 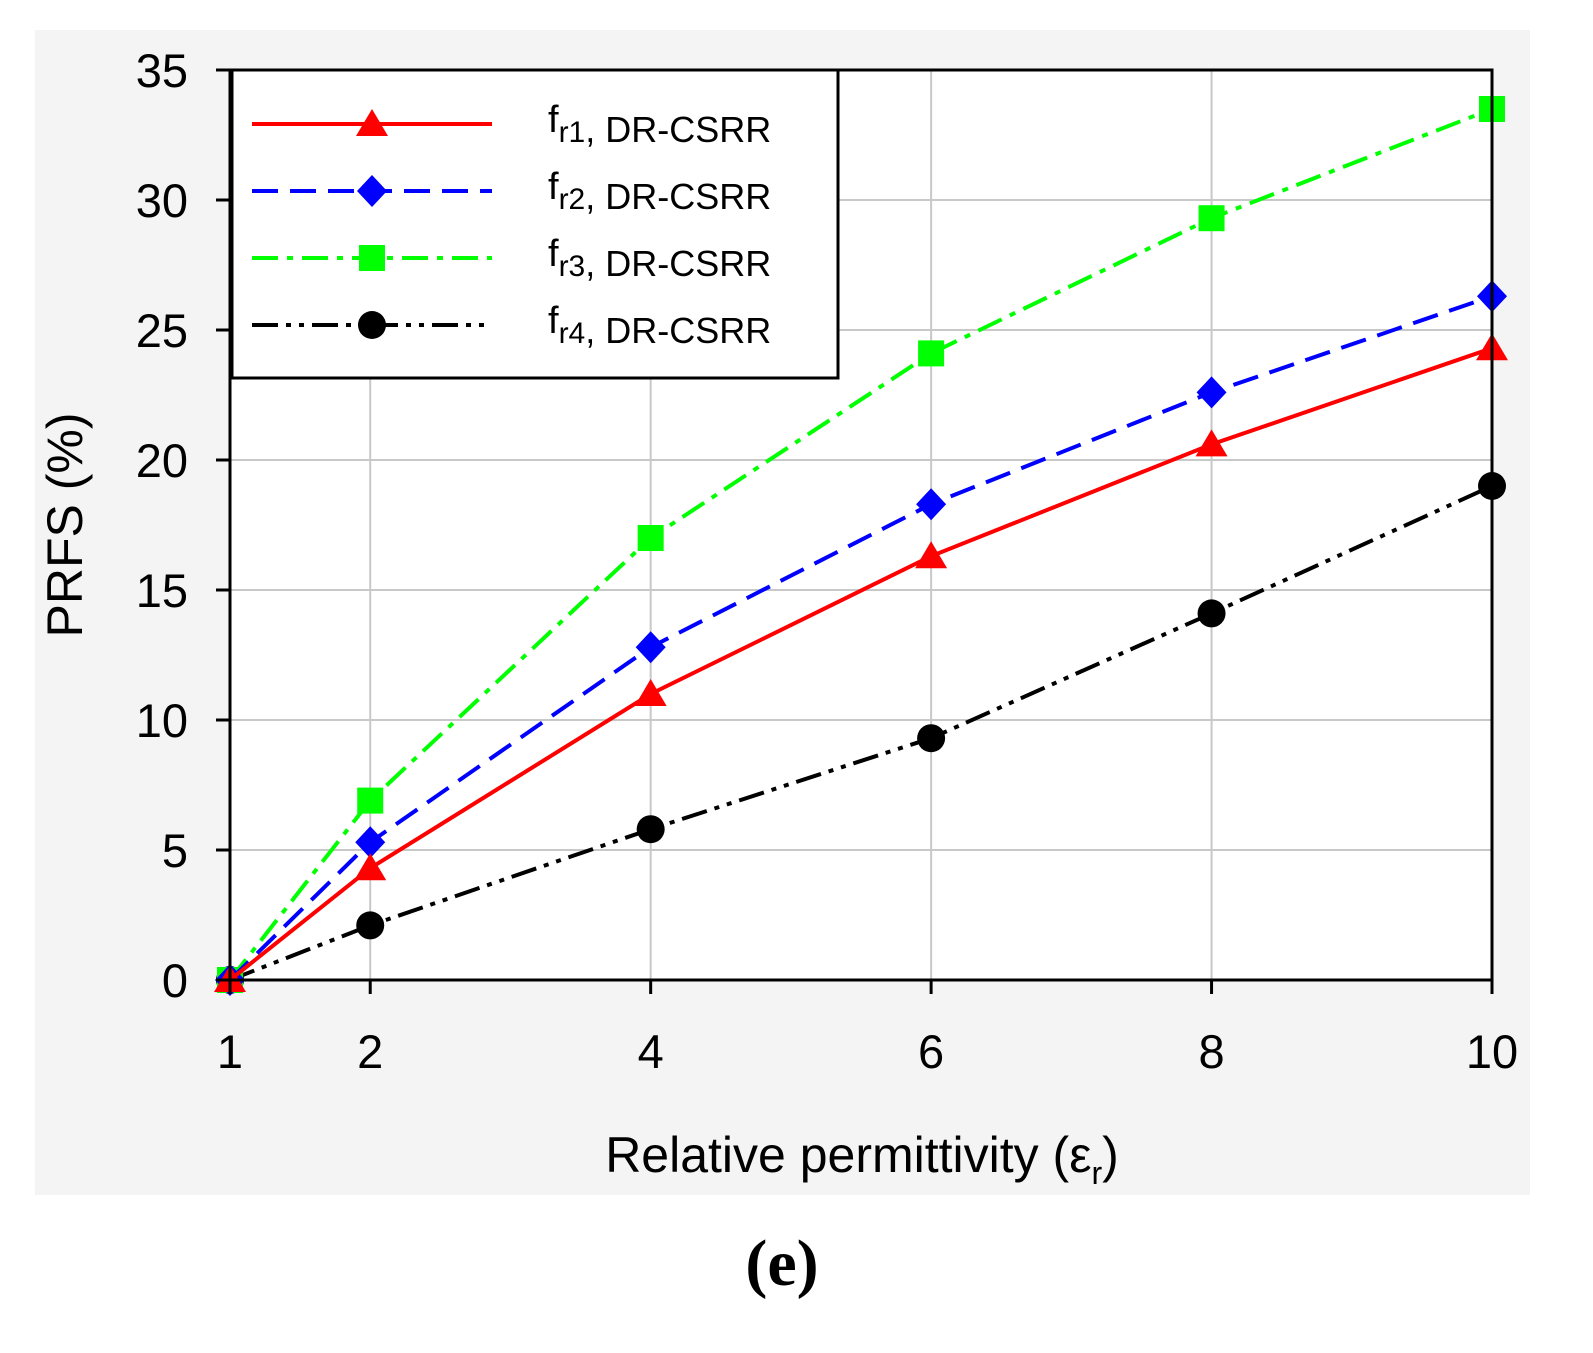 I want to click on x-tick-label: 6, so click(x=931, y=1051).